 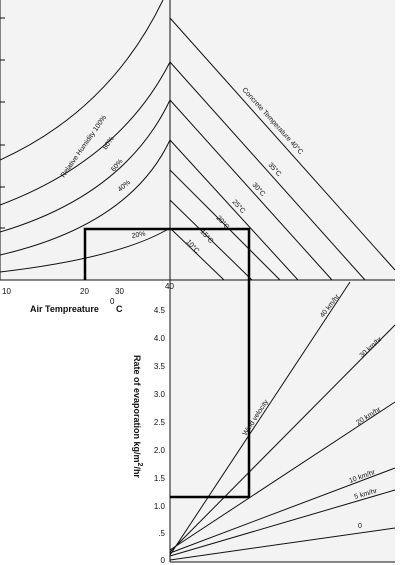 What do you see at coordinates (160, 394) in the screenshot?
I see `evap-tick-label: 3.0` at bounding box center [160, 394].